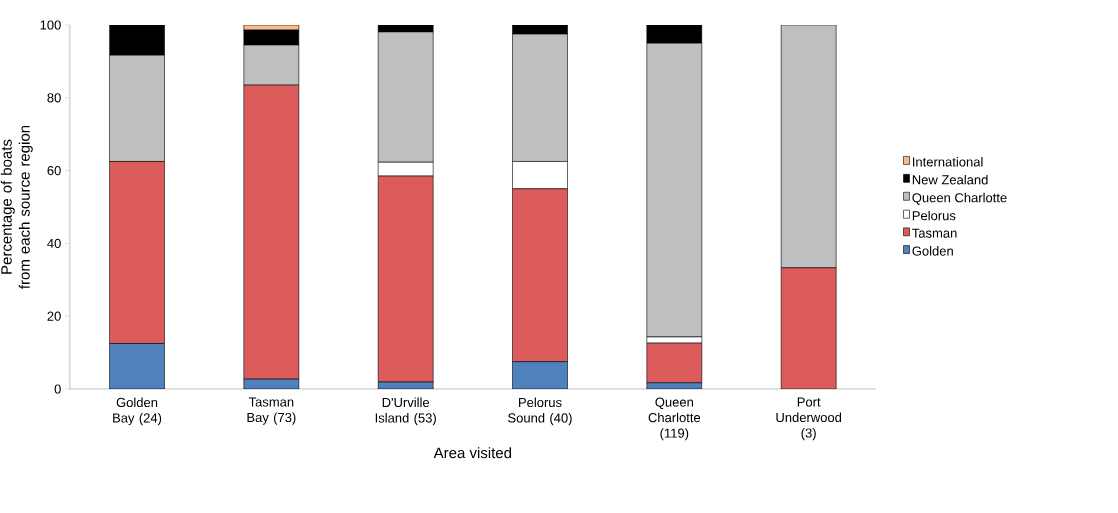 The image size is (1118, 513). I want to click on y-axis-title: Percentage of boats from each source region, so click(16, 207).